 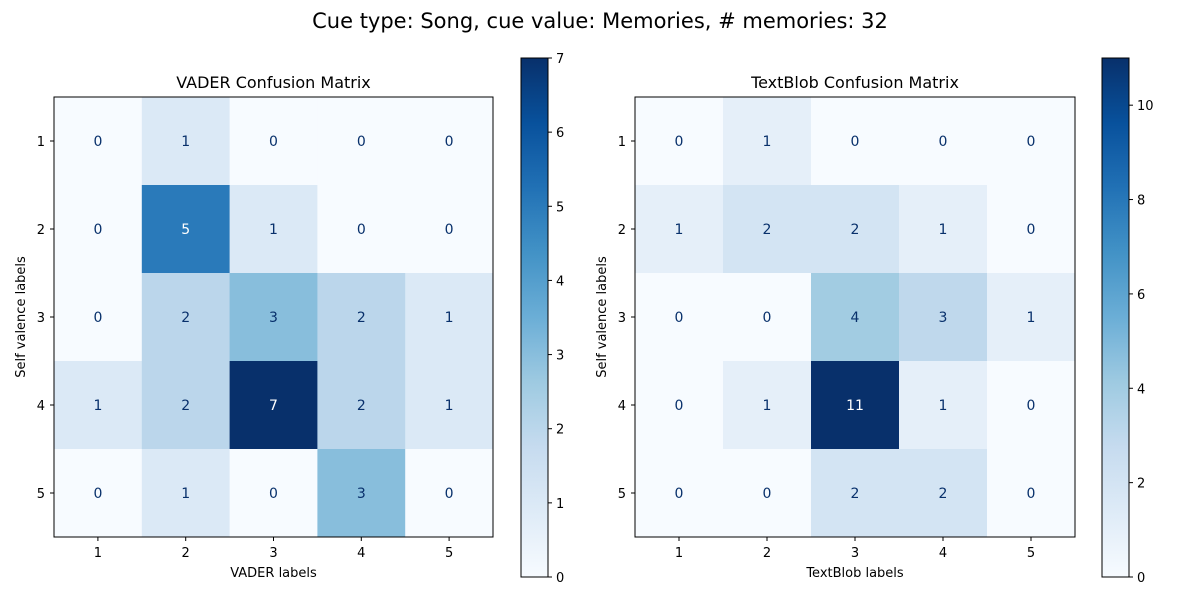 What do you see at coordinates (273, 82) in the screenshot?
I see `chart-title: VADER Confusion Matrix` at bounding box center [273, 82].